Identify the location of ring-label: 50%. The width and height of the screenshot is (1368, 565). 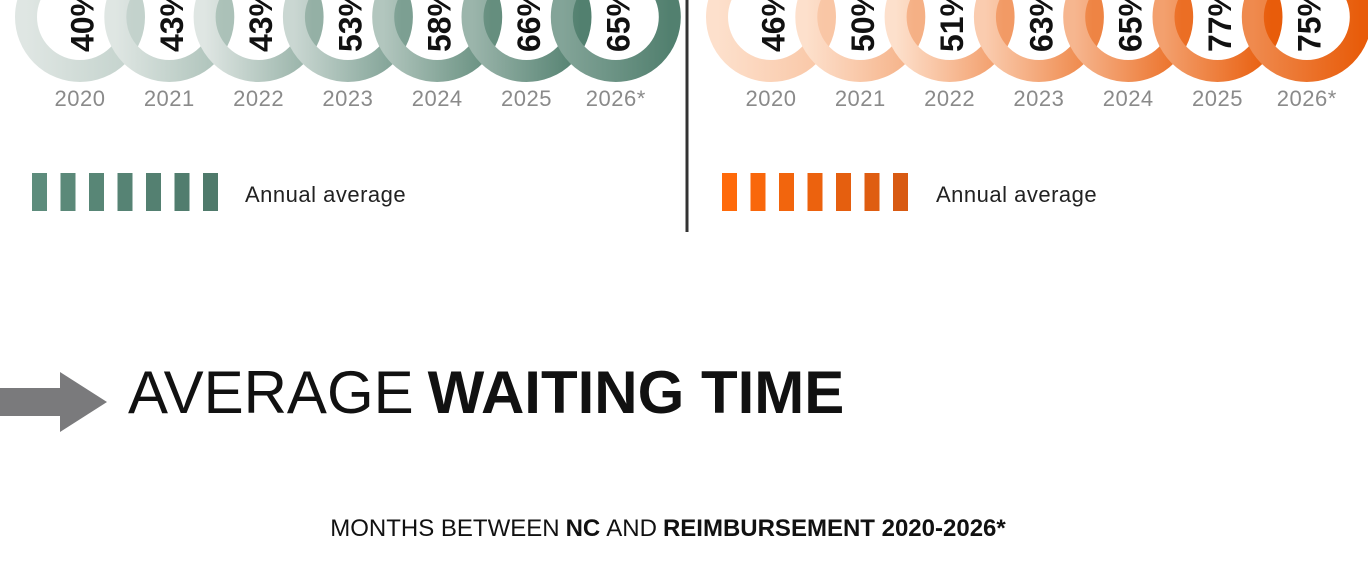
(863, 26).